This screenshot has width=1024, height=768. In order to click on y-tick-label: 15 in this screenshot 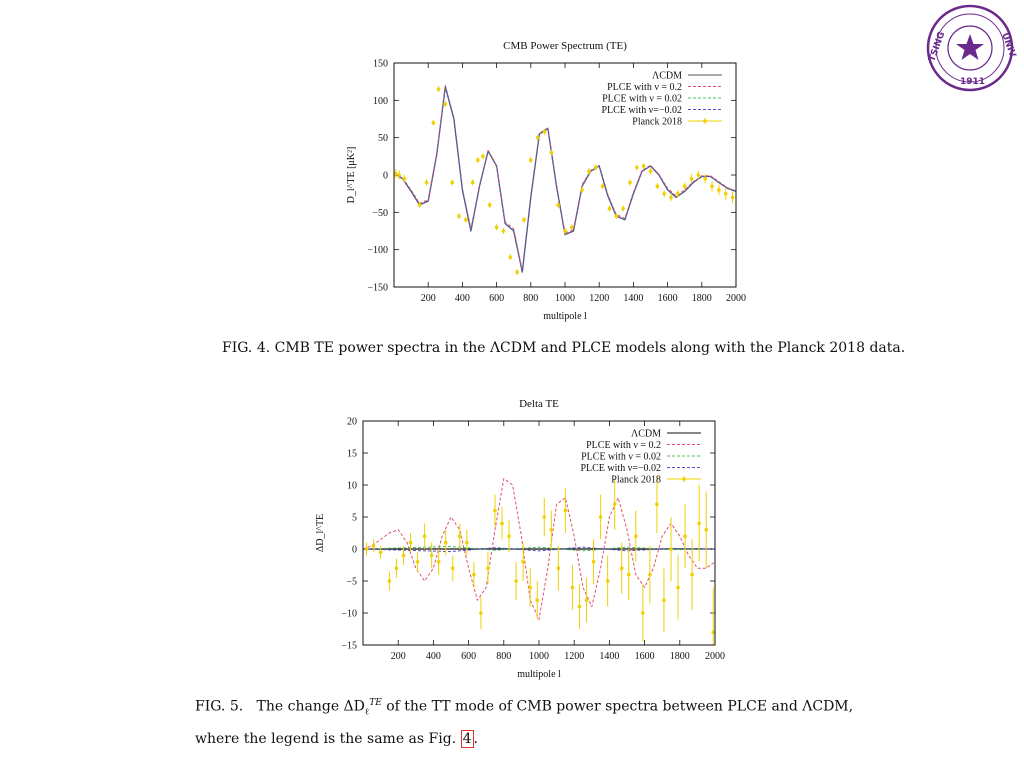, I will do `click(352, 454)`.